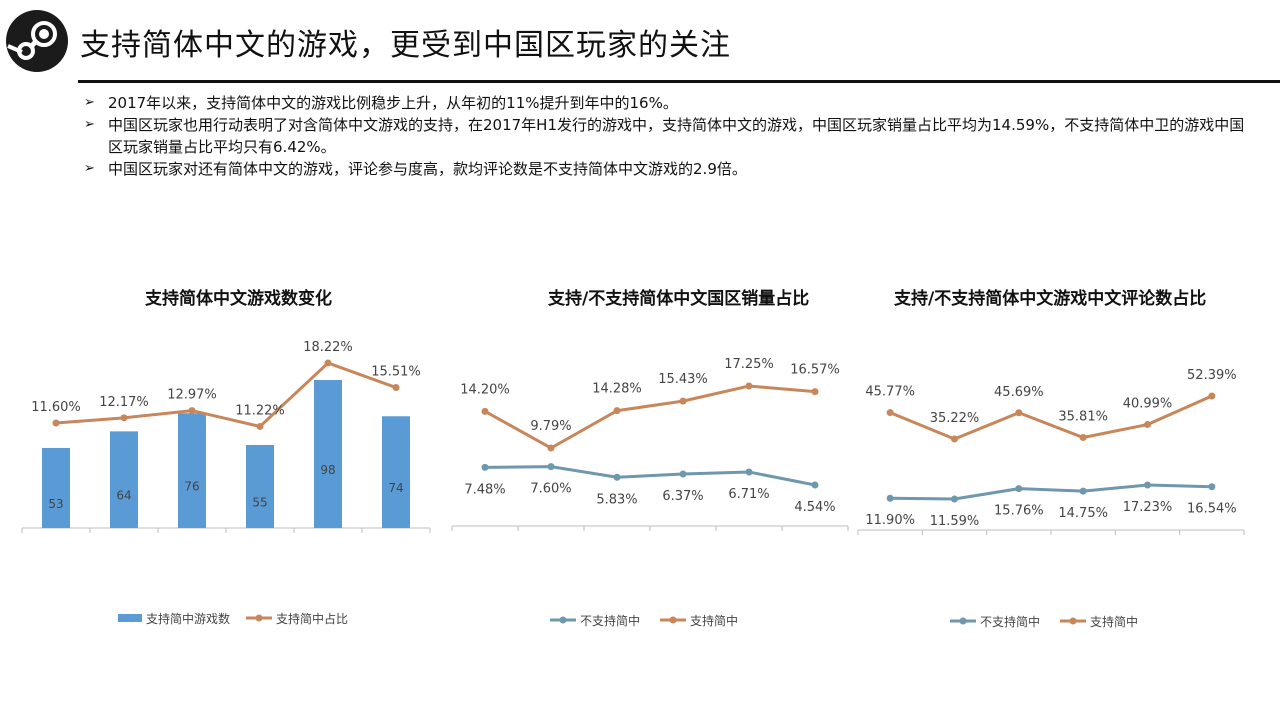 The height and width of the screenshot is (720, 1280). I want to click on page-title: 支持简体中文的游戏，更受到中国区玩家的关注, so click(405, 45).